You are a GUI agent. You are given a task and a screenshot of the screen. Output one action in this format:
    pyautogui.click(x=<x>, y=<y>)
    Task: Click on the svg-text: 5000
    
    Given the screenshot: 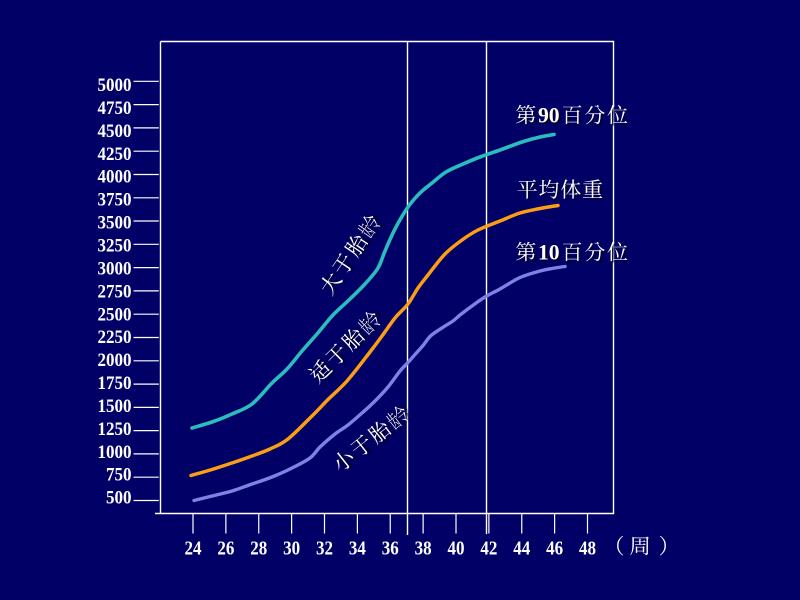 What is the action you would take?
    pyautogui.click(x=115, y=85)
    